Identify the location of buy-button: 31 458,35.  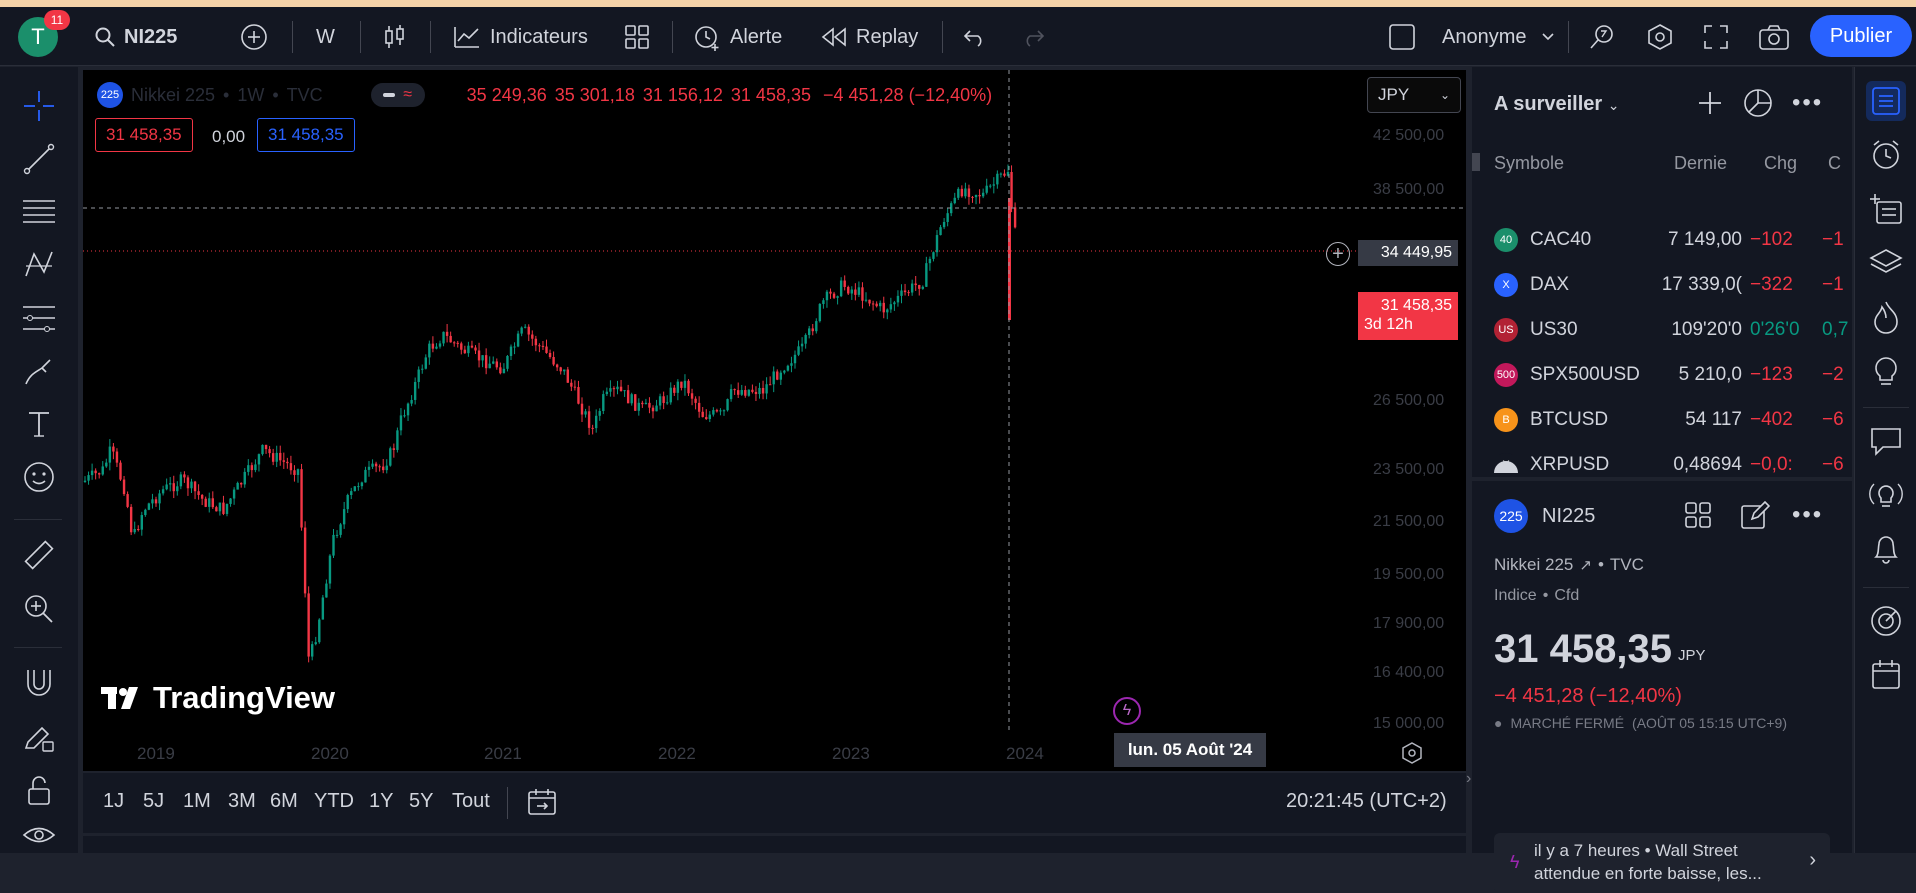
(306, 135).